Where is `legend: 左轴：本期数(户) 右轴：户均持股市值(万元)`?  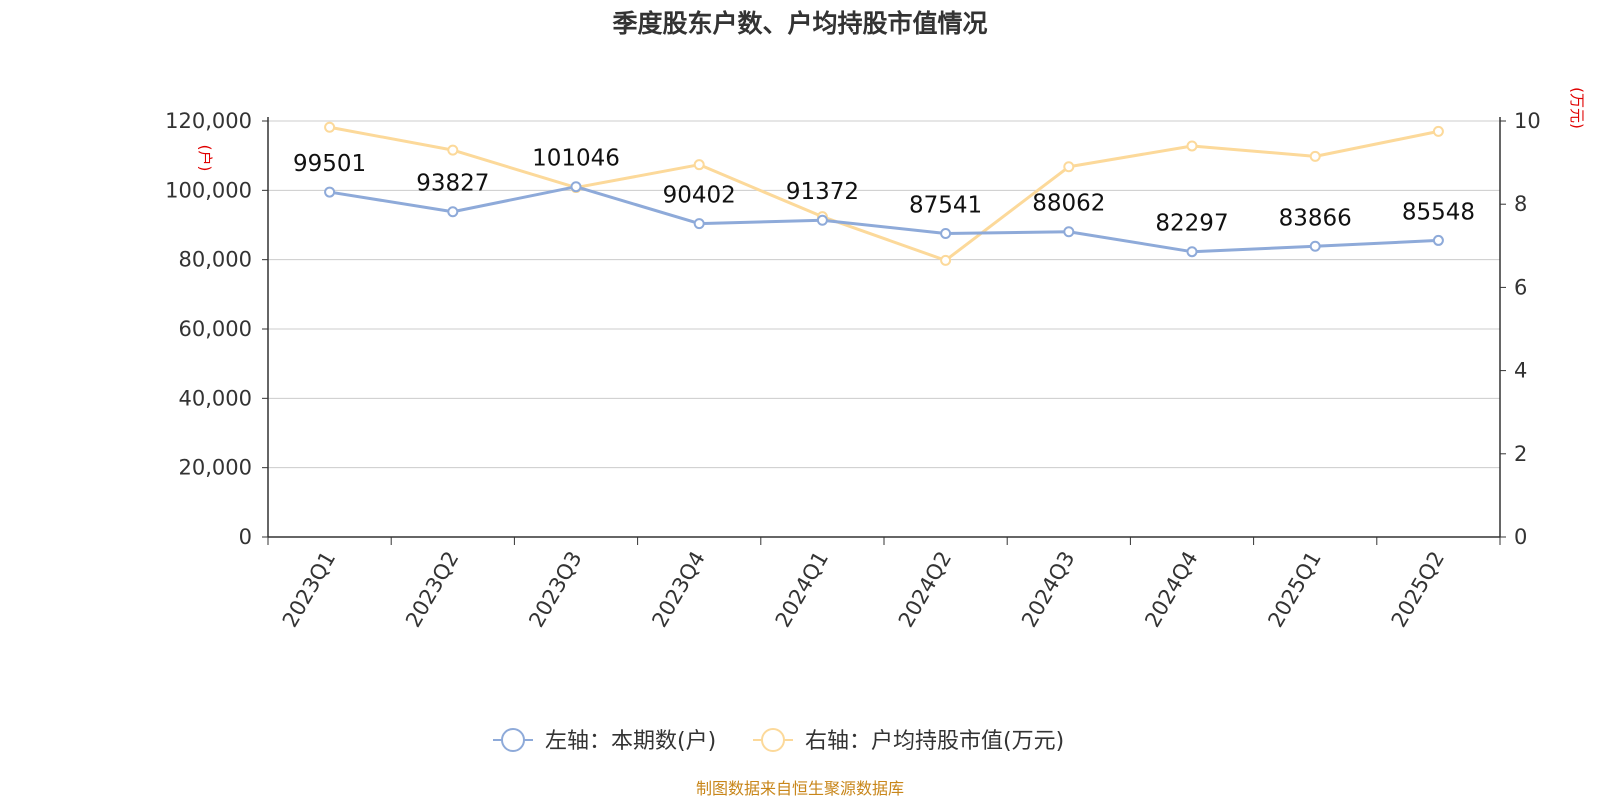 legend: 左轴：本期数(户) 右轴：户均持股市值(万元) is located at coordinates (778, 741).